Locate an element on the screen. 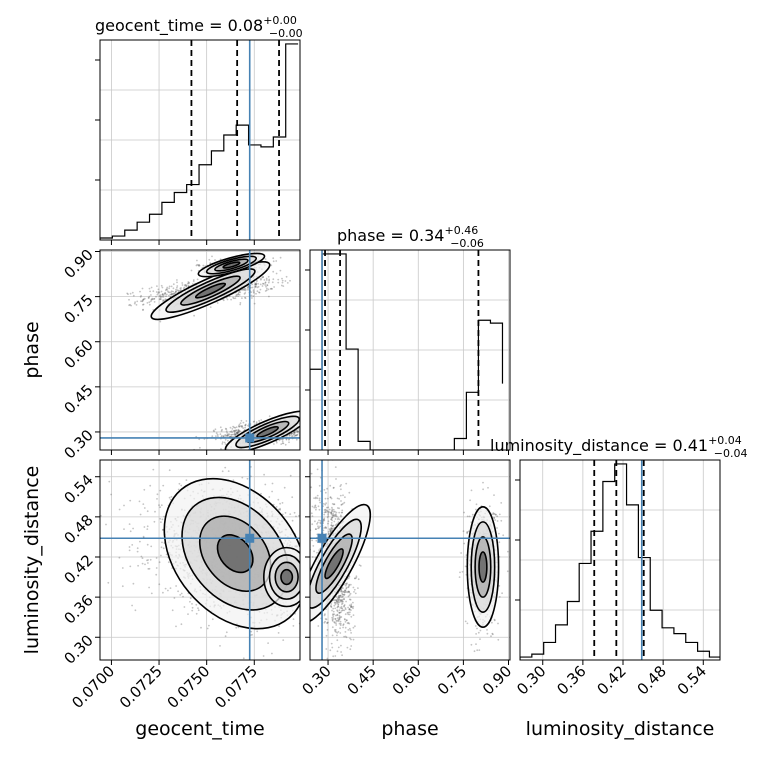  title-phase: phase = 0.34+0.46 −0.06 is located at coordinates (410, 237).